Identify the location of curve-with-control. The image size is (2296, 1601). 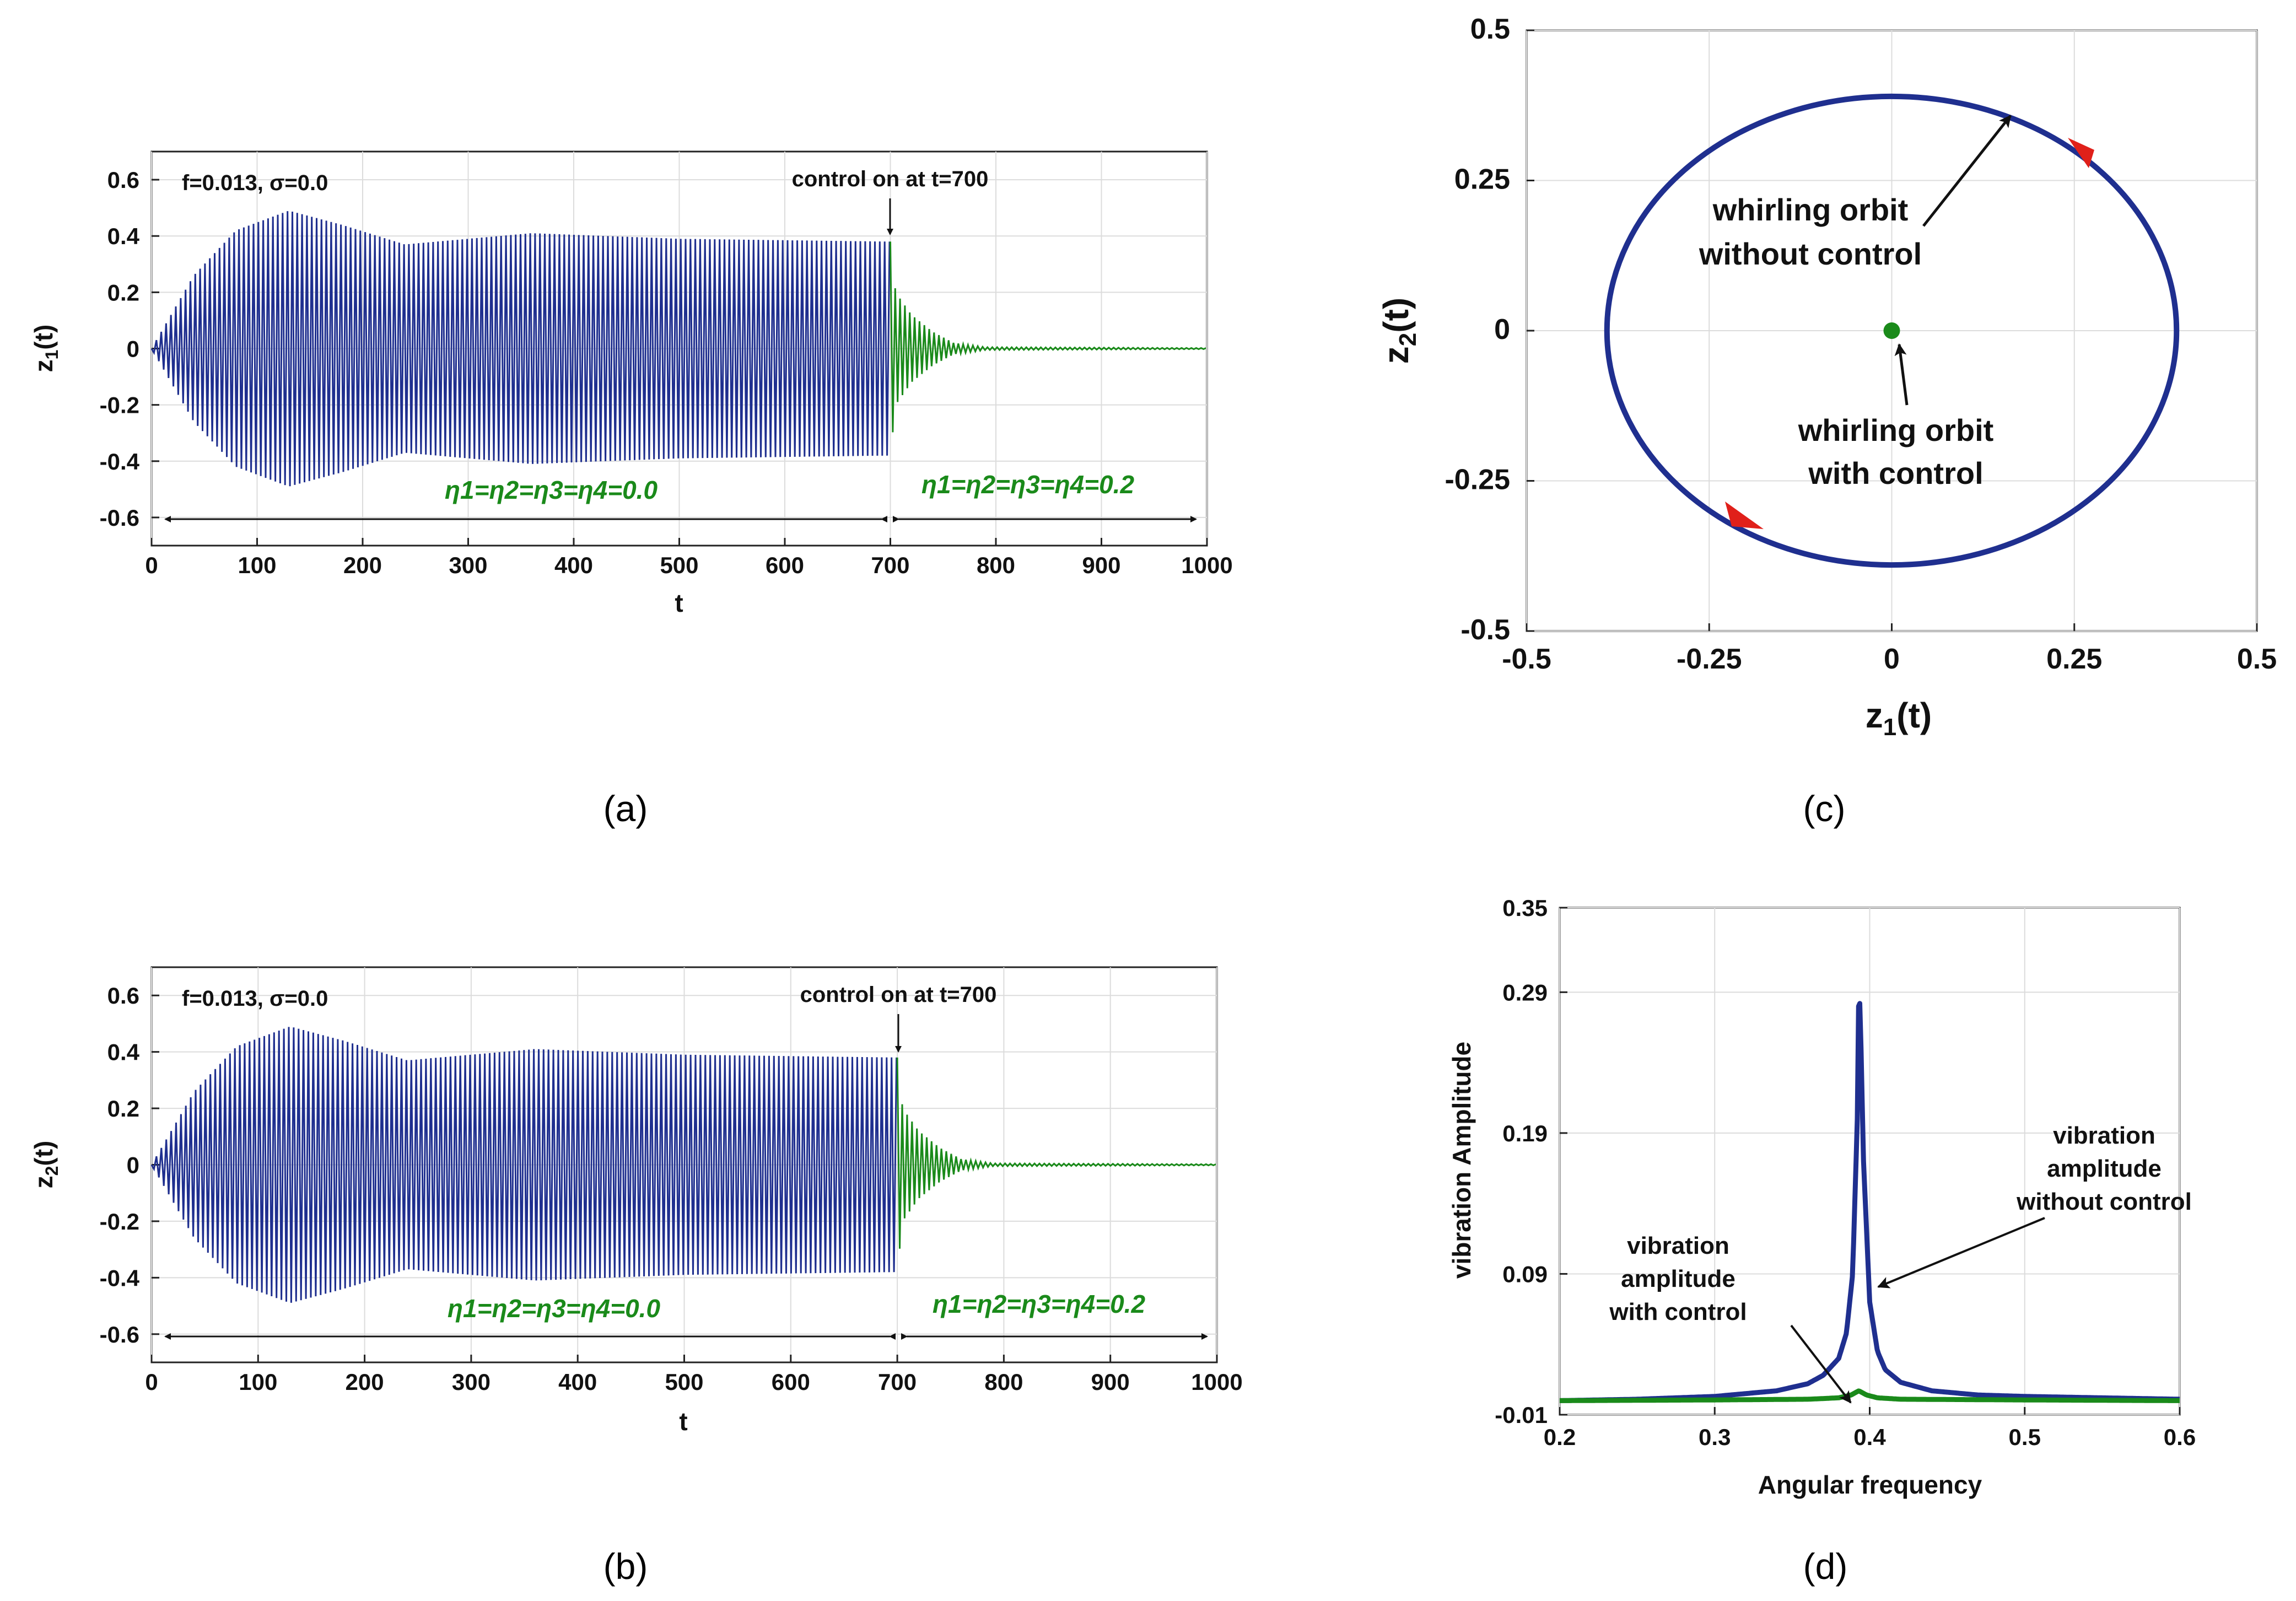
(1869, 1395).